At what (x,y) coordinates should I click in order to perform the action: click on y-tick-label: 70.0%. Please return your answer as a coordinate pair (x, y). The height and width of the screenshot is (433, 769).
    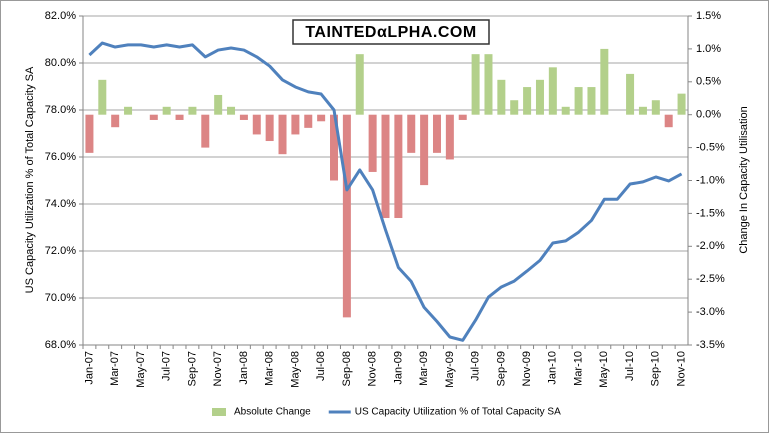
    Looking at the image, I should click on (60, 298).